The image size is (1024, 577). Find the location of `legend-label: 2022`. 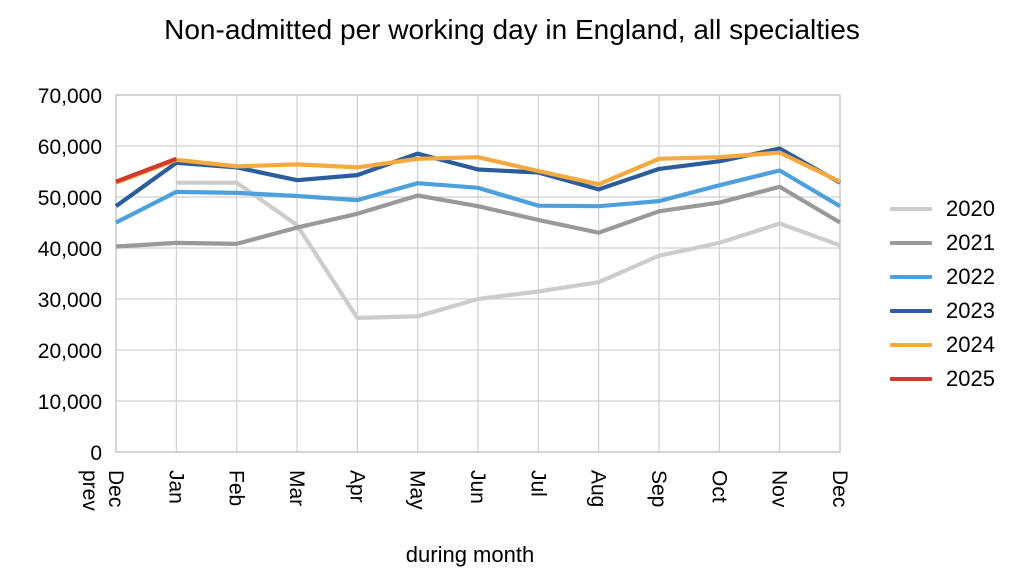

legend-label: 2022 is located at coordinates (970, 276).